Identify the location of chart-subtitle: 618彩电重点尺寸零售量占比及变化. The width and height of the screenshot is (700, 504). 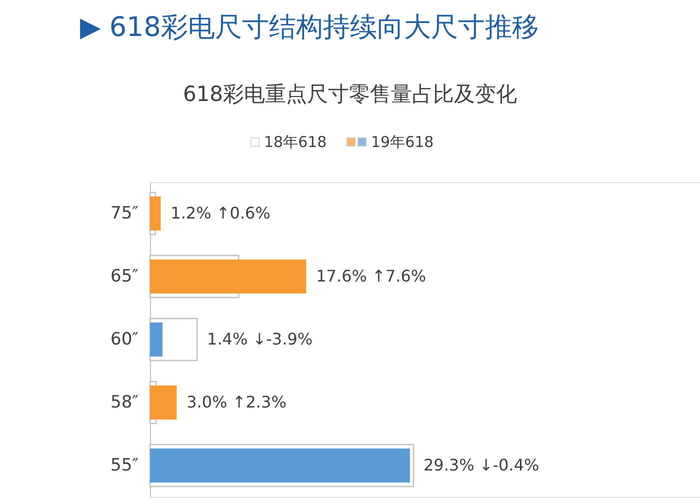
(350, 94).